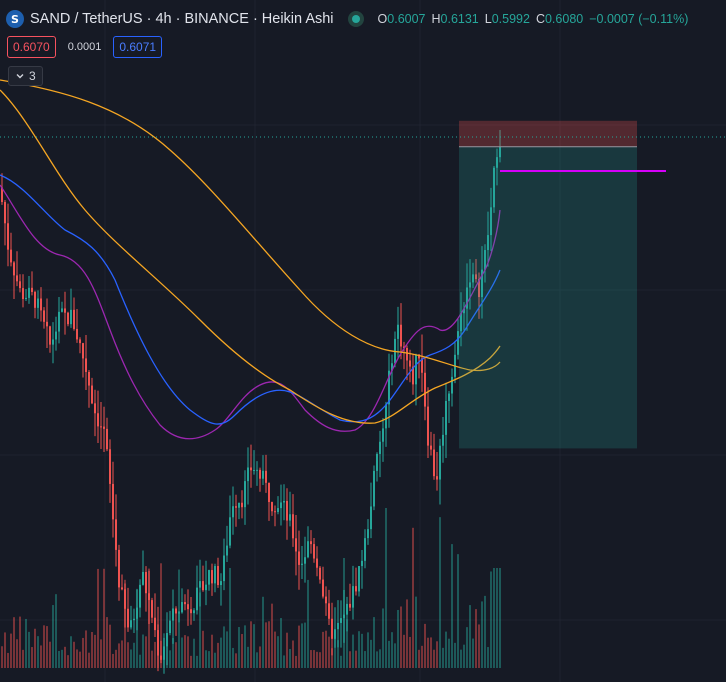 The width and height of the screenshot is (726, 682). What do you see at coordinates (548, 297) in the screenshot?
I see `position-target-zone` at bounding box center [548, 297].